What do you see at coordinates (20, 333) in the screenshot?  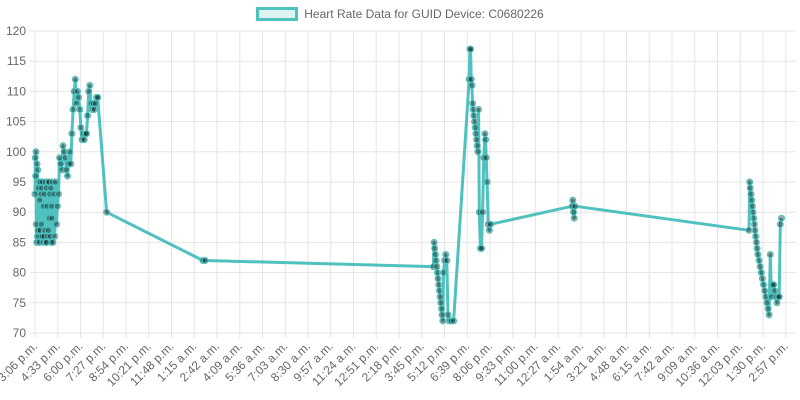 I see `y-tick-label: 70` at bounding box center [20, 333].